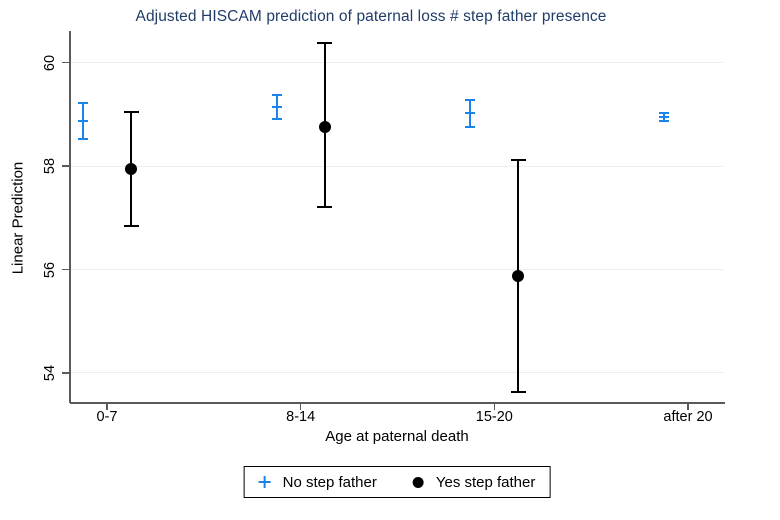  What do you see at coordinates (301, 417) in the screenshot?
I see `x-tick-label-8-14: 8-14` at bounding box center [301, 417].